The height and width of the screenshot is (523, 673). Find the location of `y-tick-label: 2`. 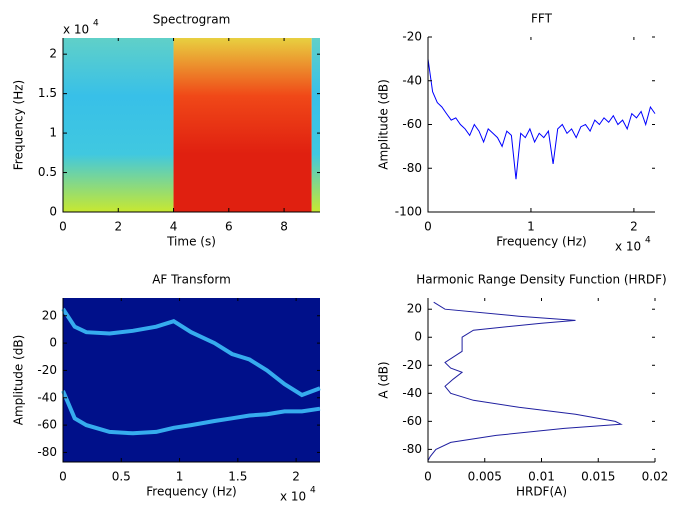

y-tick-label: 2 is located at coordinates (53, 54).